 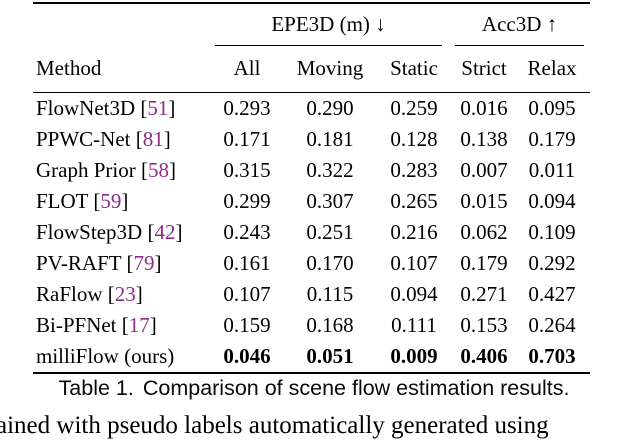 I want to click on value-cell: 0.007, so click(x=484, y=169).